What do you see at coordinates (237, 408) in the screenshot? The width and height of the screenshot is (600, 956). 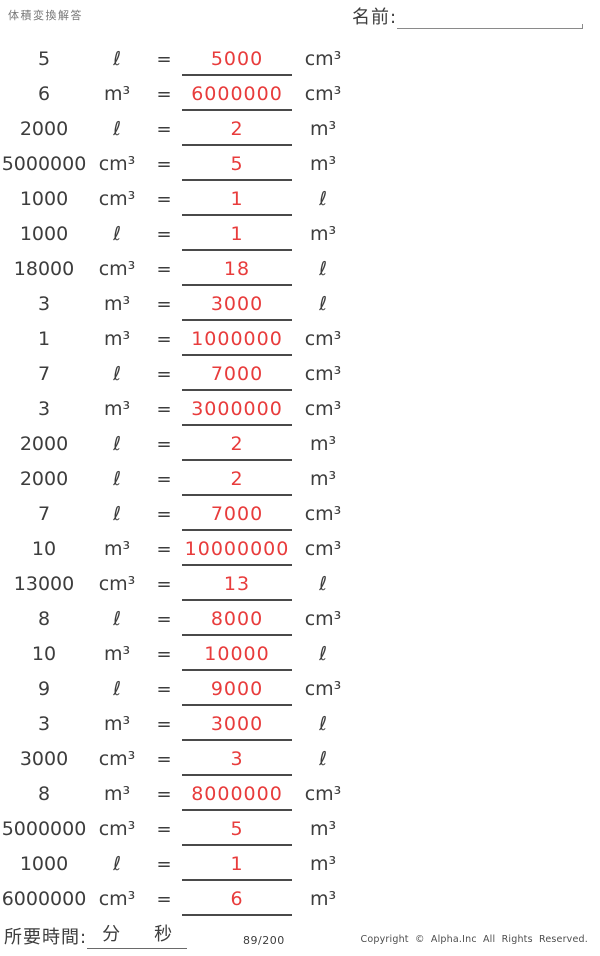 I see `answer-blank: 3000000` at bounding box center [237, 408].